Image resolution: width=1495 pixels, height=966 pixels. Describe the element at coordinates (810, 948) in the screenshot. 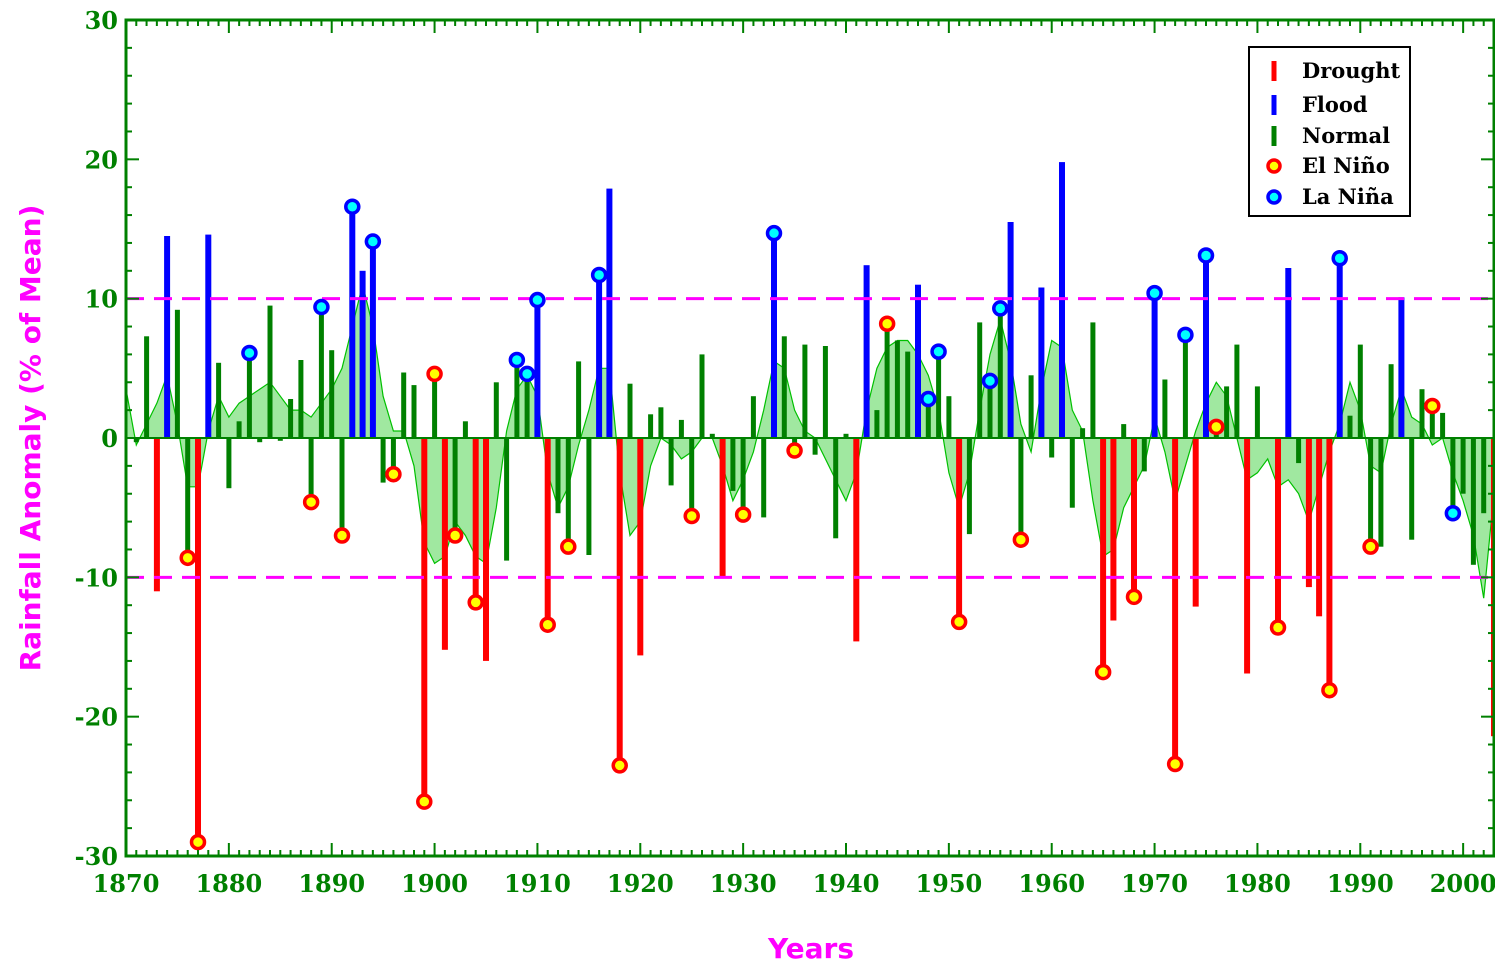

I see `x-axis-title: Years` at that location.